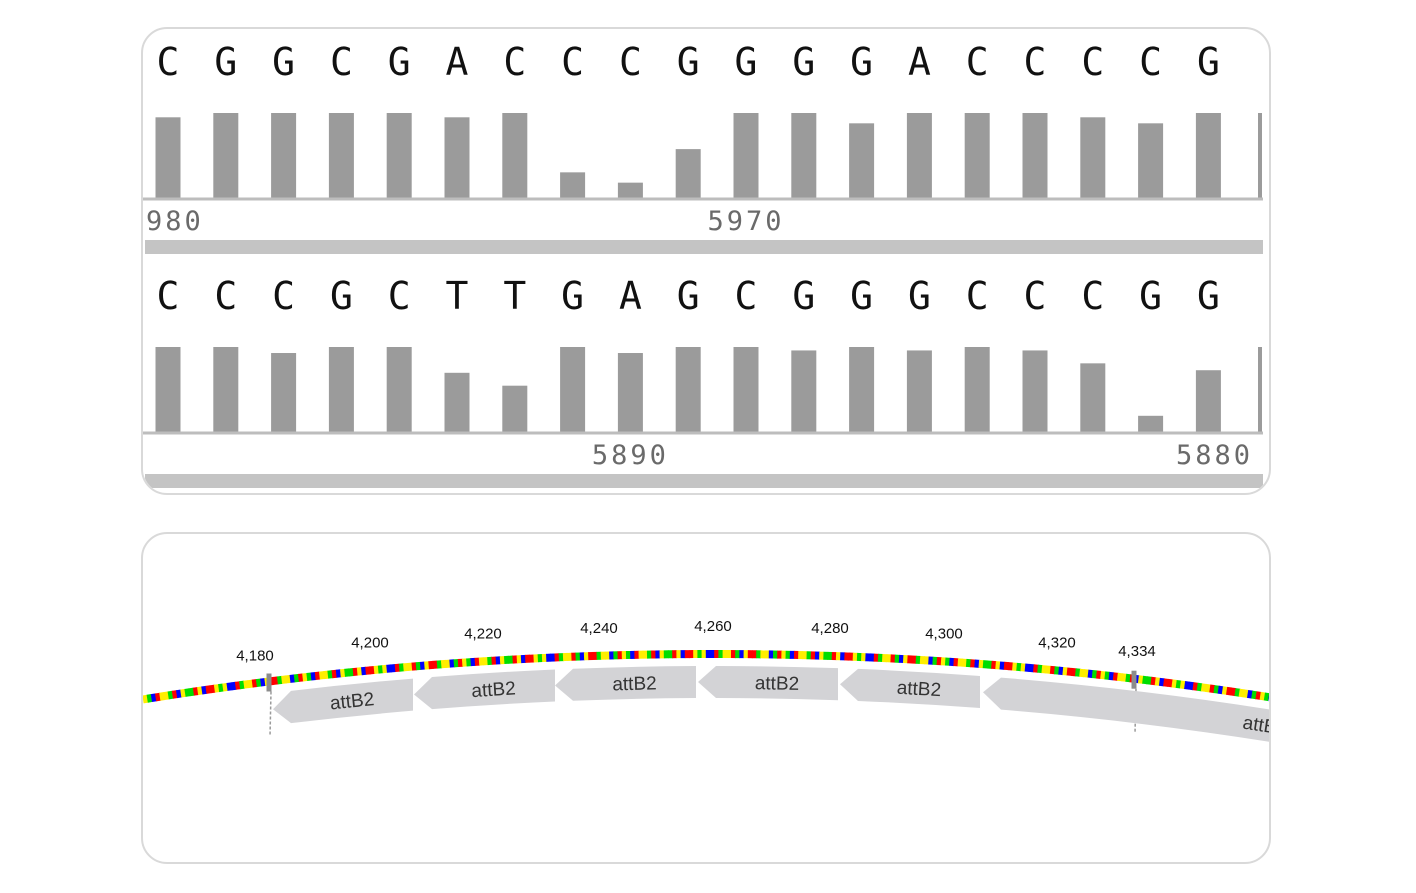  I want to click on sequence-color-strip, so click(706, 676).